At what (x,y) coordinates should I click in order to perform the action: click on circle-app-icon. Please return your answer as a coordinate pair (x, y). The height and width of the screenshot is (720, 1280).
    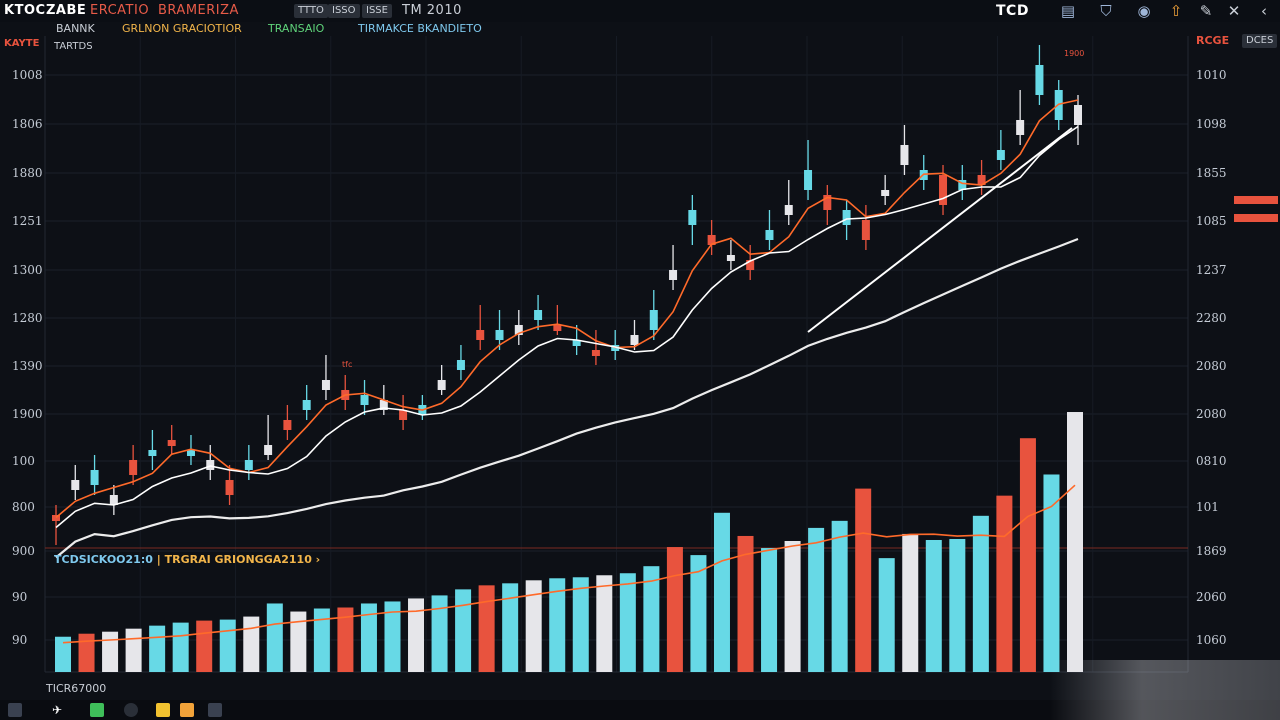
    Looking at the image, I should click on (131, 710).